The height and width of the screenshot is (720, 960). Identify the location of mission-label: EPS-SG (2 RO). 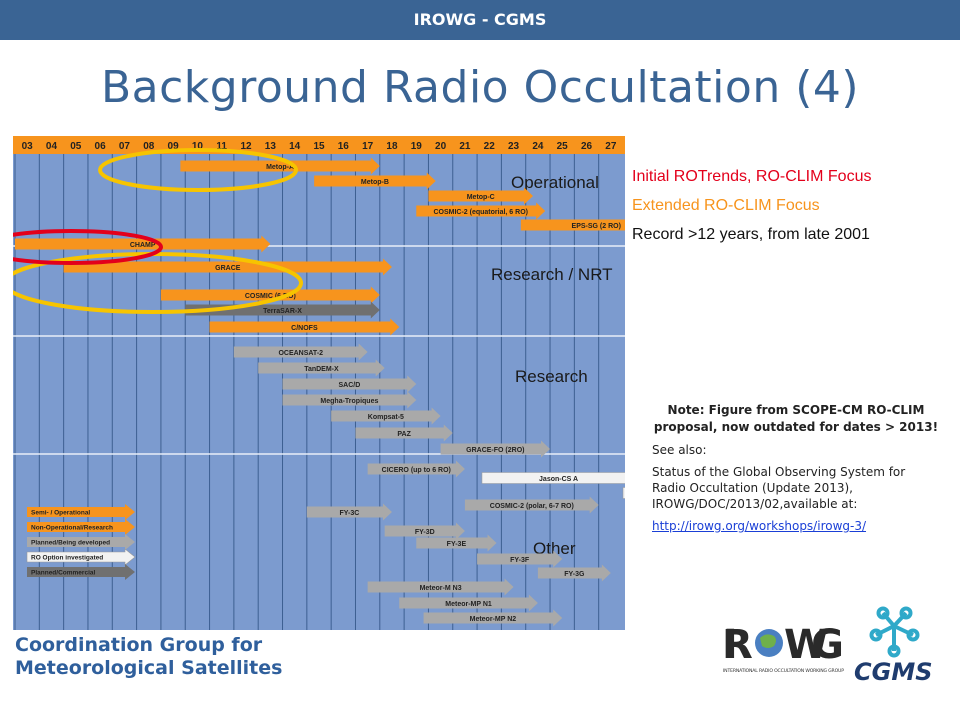
(596, 226).